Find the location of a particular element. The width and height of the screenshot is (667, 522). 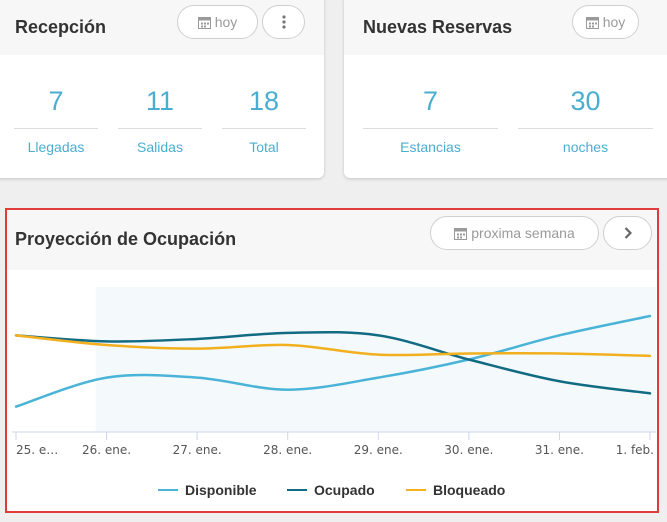

reception-stat-total: 18 Total is located at coordinates (264, 120).